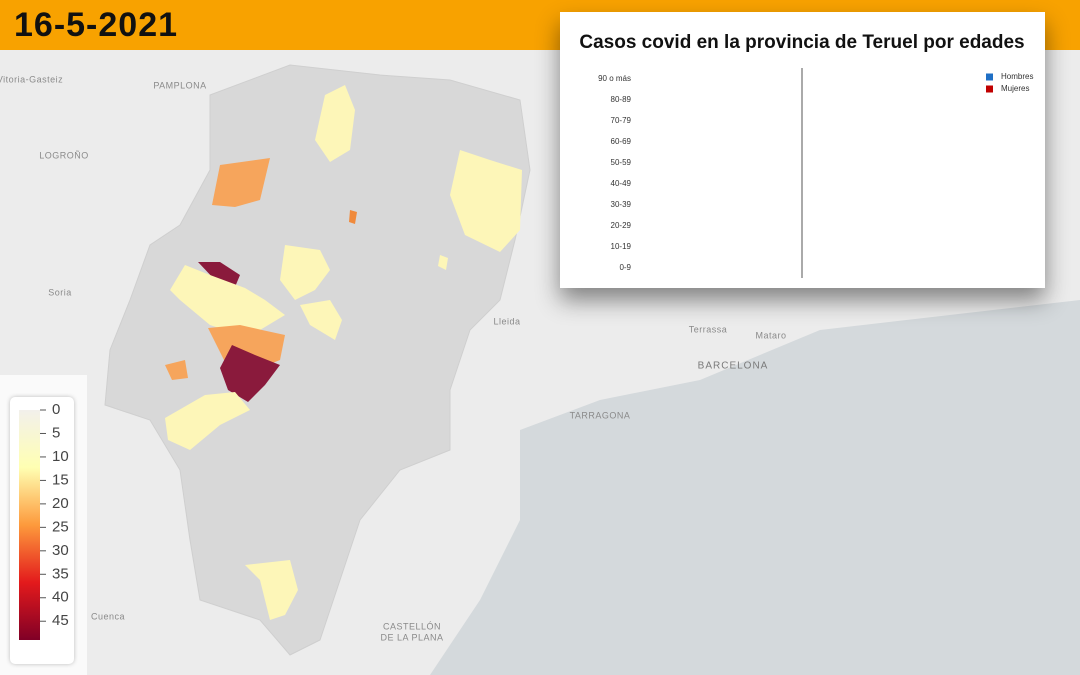  Describe the element at coordinates (179, 85) in the screenshot. I see `city-label: PAMPLONA` at that location.